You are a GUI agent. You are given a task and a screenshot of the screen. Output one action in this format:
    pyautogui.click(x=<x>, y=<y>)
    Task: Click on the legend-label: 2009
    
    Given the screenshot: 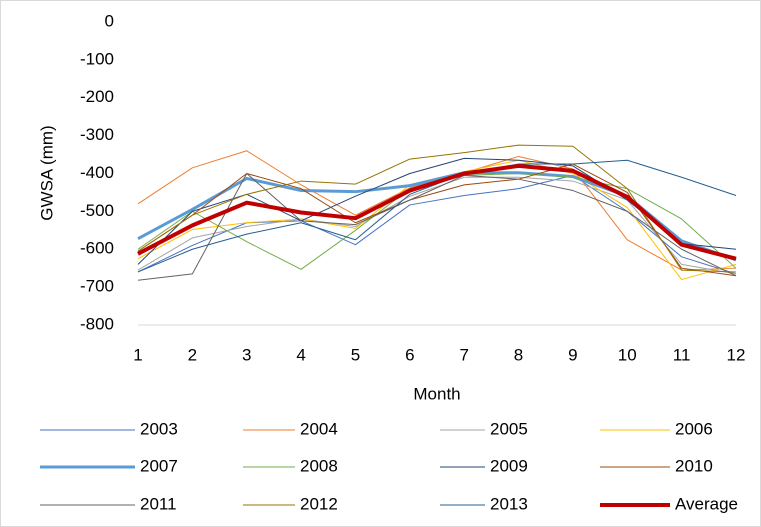 What is the action you would take?
    pyautogui.click(x=509, y=465)
    